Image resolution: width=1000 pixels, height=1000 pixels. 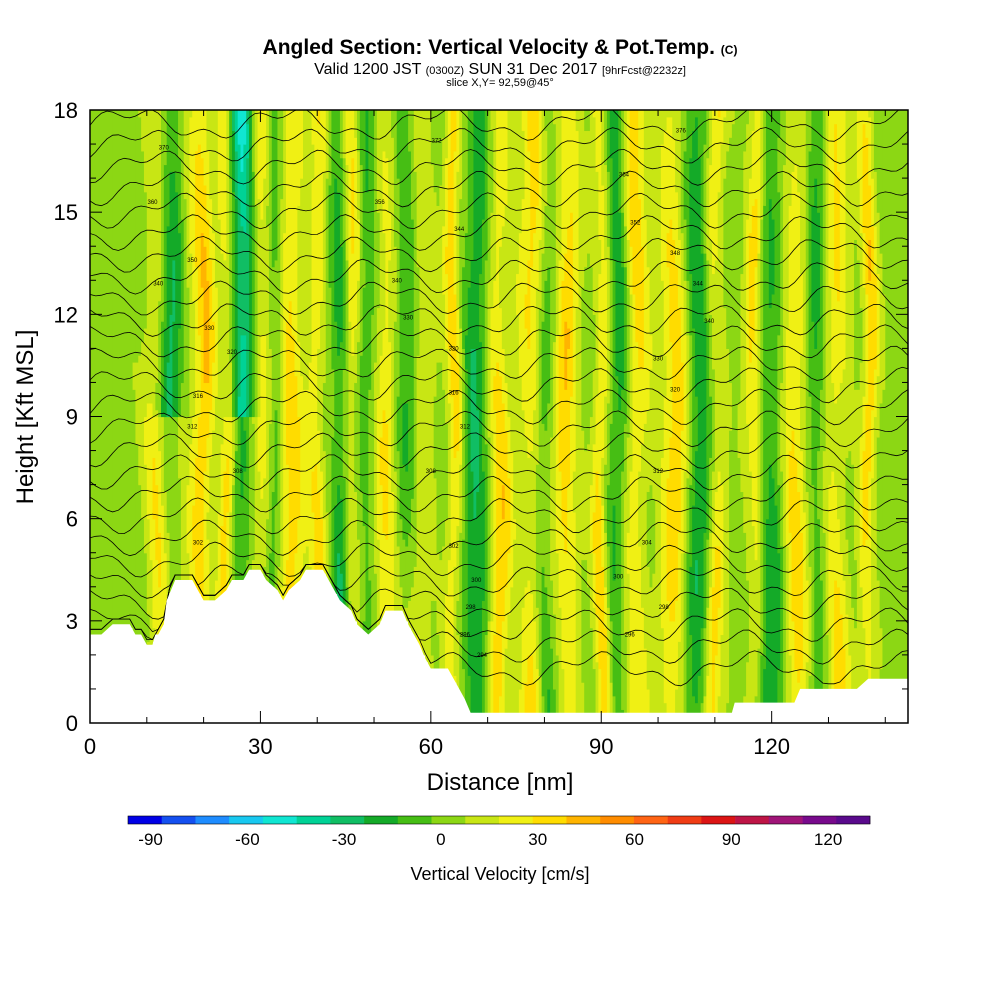 What do you see at coordinates (675, 254) in the screenshot?
I see `contour-label: 348` at bounding box center [675, 254].